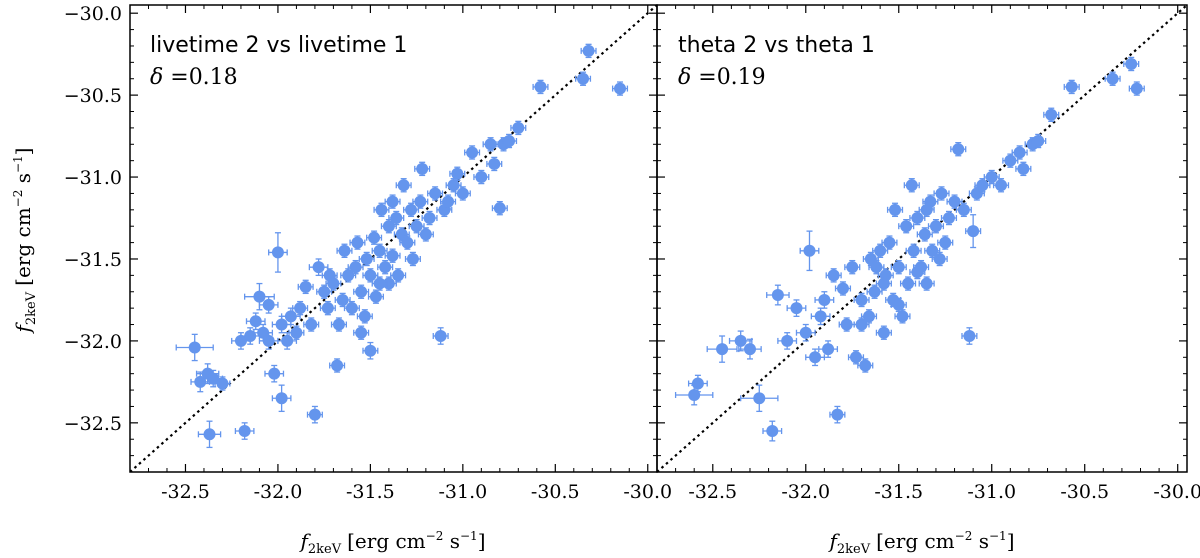 Image resolution: width=1200 pixels, height=558 pixels. Describe the element at coordinates (175, 77) in the screenshot. I see `delta-equals: =` at that location.